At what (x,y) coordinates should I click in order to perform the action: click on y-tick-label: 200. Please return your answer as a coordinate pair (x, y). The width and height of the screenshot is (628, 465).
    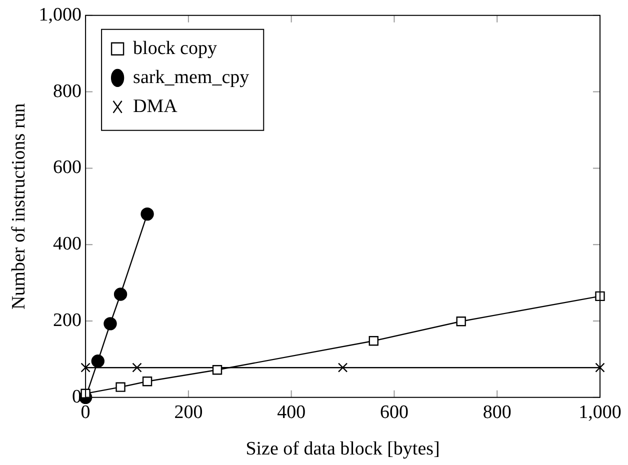
    Looking at the image, I should click on (67, 320).